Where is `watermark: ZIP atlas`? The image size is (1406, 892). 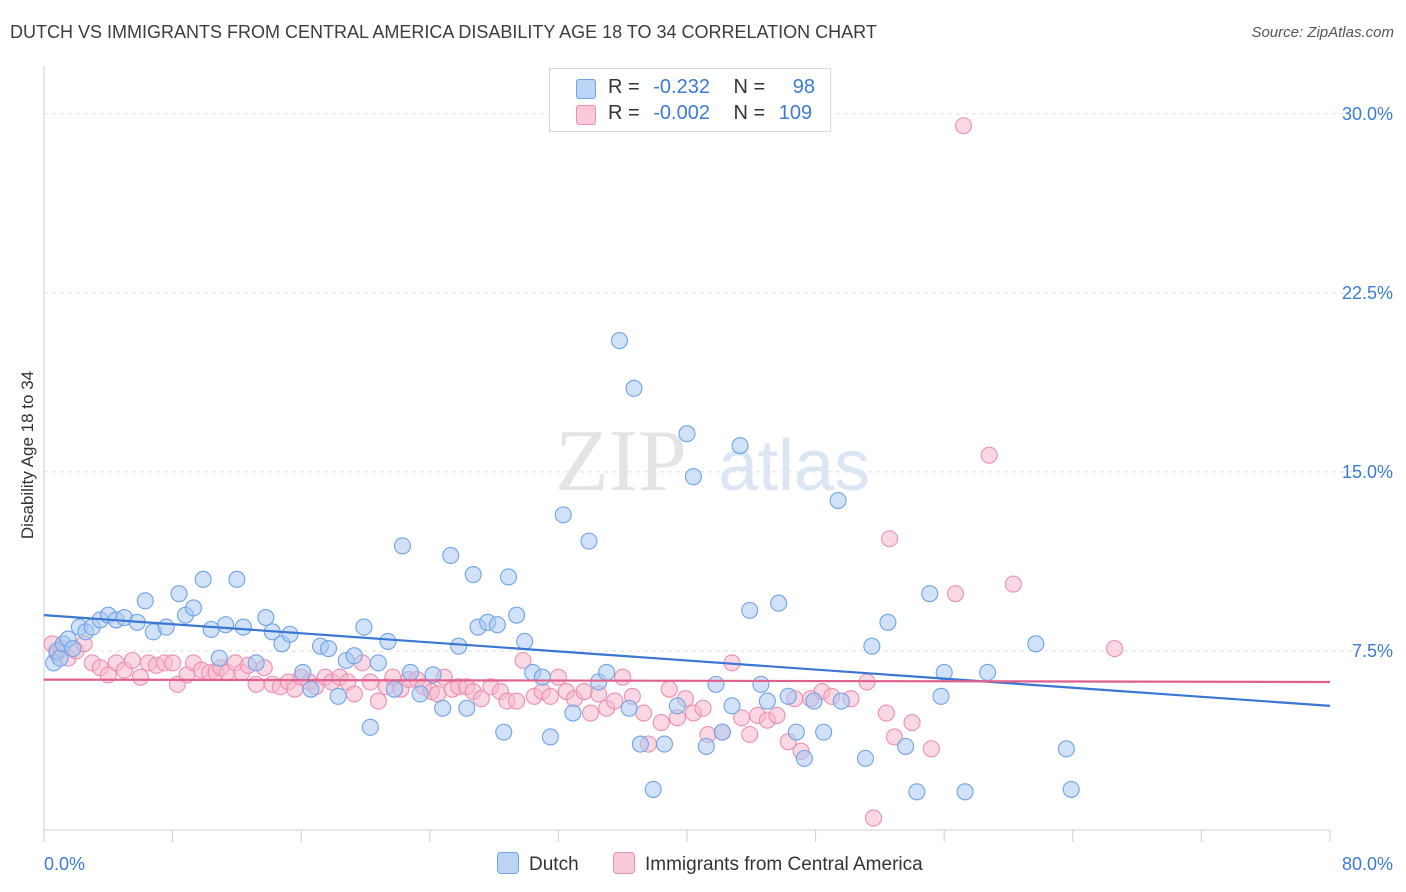 watermark: ZIP atlas is located at coordinates (712, 461).